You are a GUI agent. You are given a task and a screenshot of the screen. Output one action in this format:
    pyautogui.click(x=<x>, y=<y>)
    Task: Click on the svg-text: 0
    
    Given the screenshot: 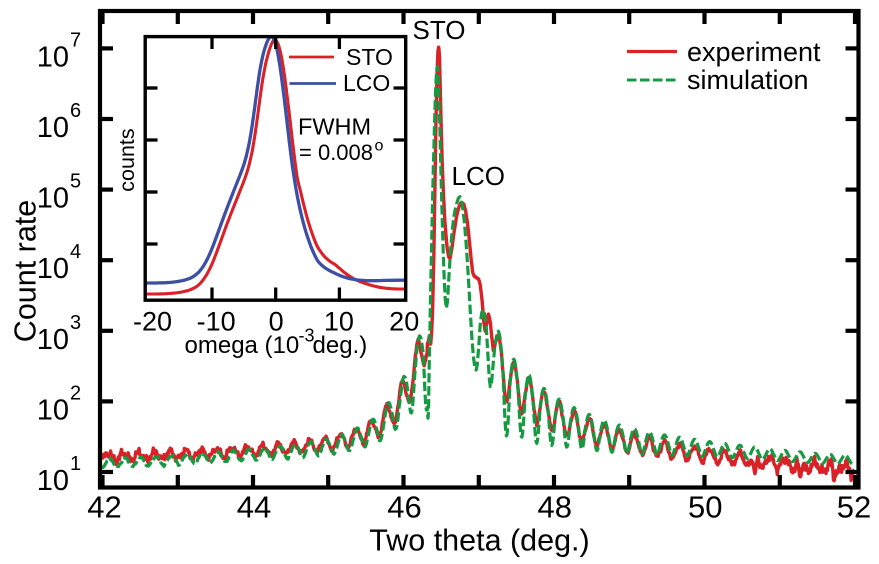 What is the action you would take?
    pyautogui.click(x=276, y=322)
    